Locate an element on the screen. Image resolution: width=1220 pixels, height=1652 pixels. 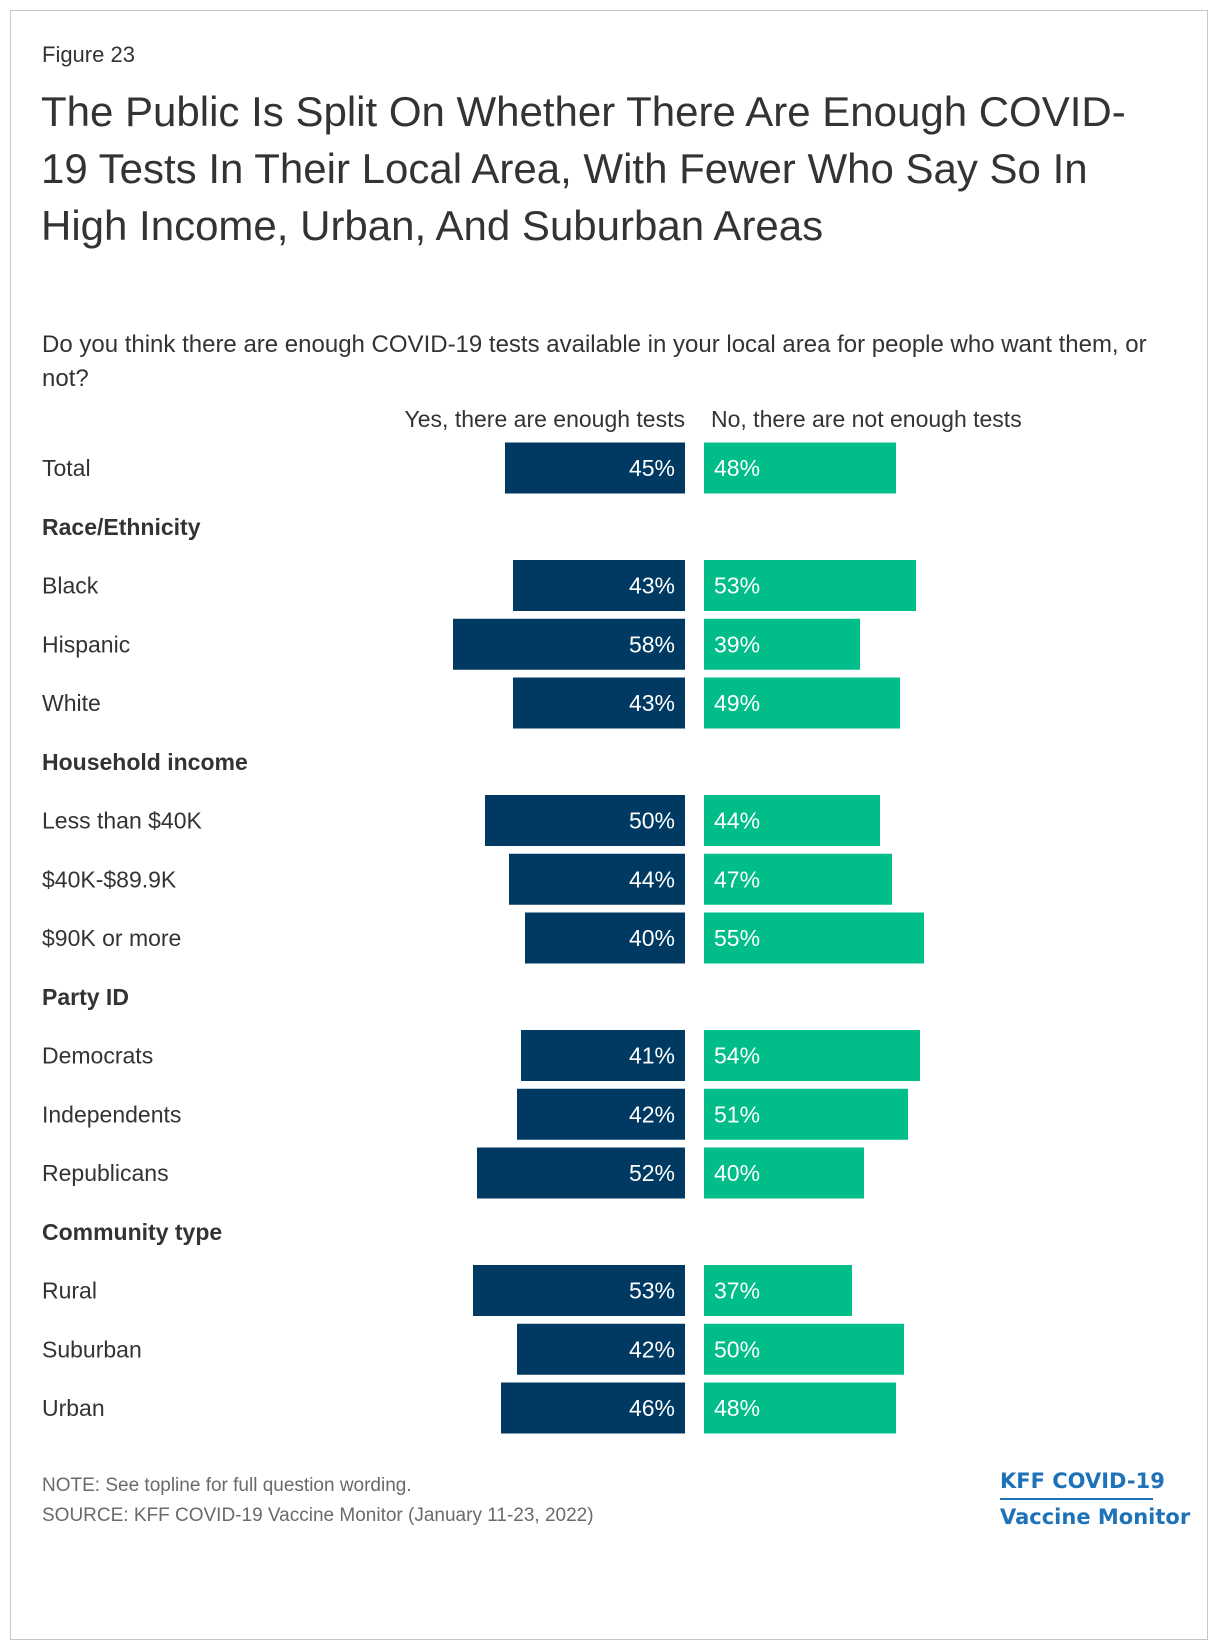
row-label: Democrats is located at coordinates (97, 1056).